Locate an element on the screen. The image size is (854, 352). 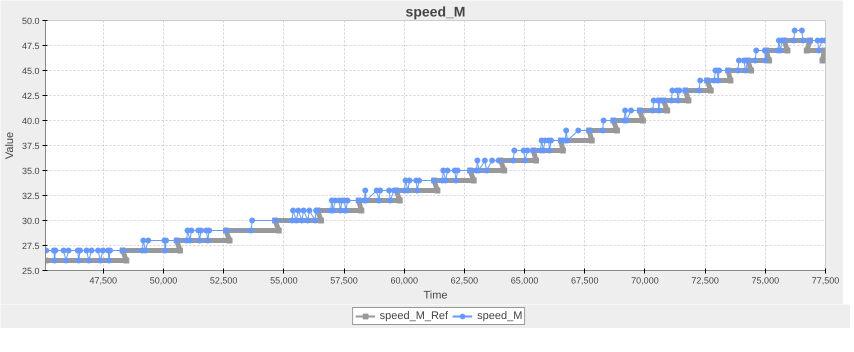
y-tick-label: 47.5 is located at coordinates (31, 46).